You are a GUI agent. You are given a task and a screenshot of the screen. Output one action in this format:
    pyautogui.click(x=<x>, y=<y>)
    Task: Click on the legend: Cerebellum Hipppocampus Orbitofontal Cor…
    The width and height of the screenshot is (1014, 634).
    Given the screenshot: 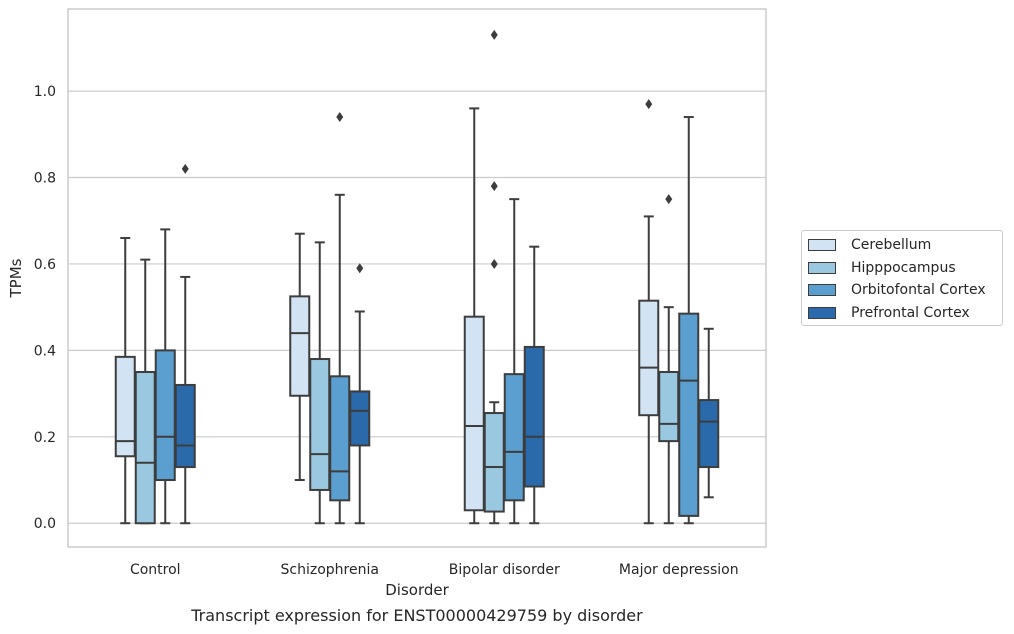 What is the action you would take?
    pyautogui.click(x=902, y=278)
    